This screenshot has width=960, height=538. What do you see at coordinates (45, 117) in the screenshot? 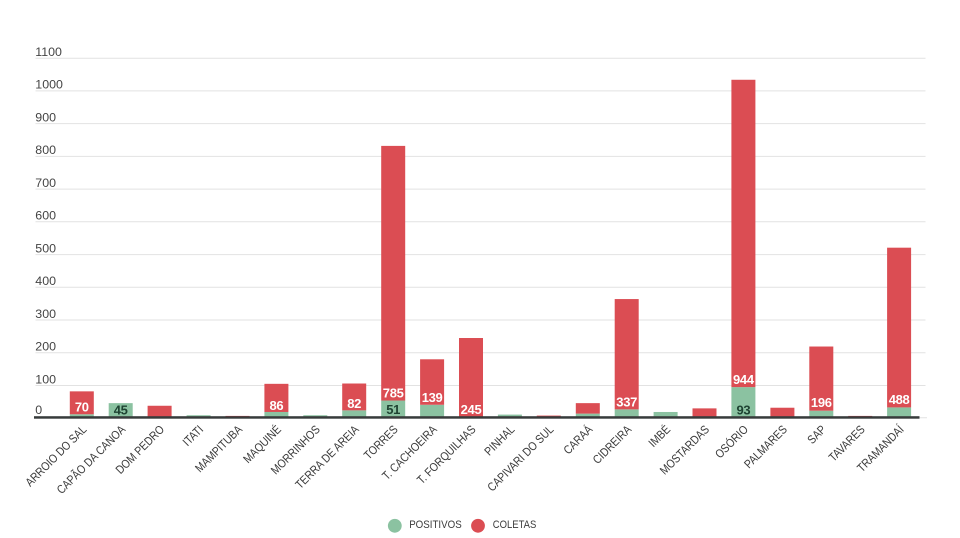
I see `svg-text: 900` at bounding box center [45, 117].